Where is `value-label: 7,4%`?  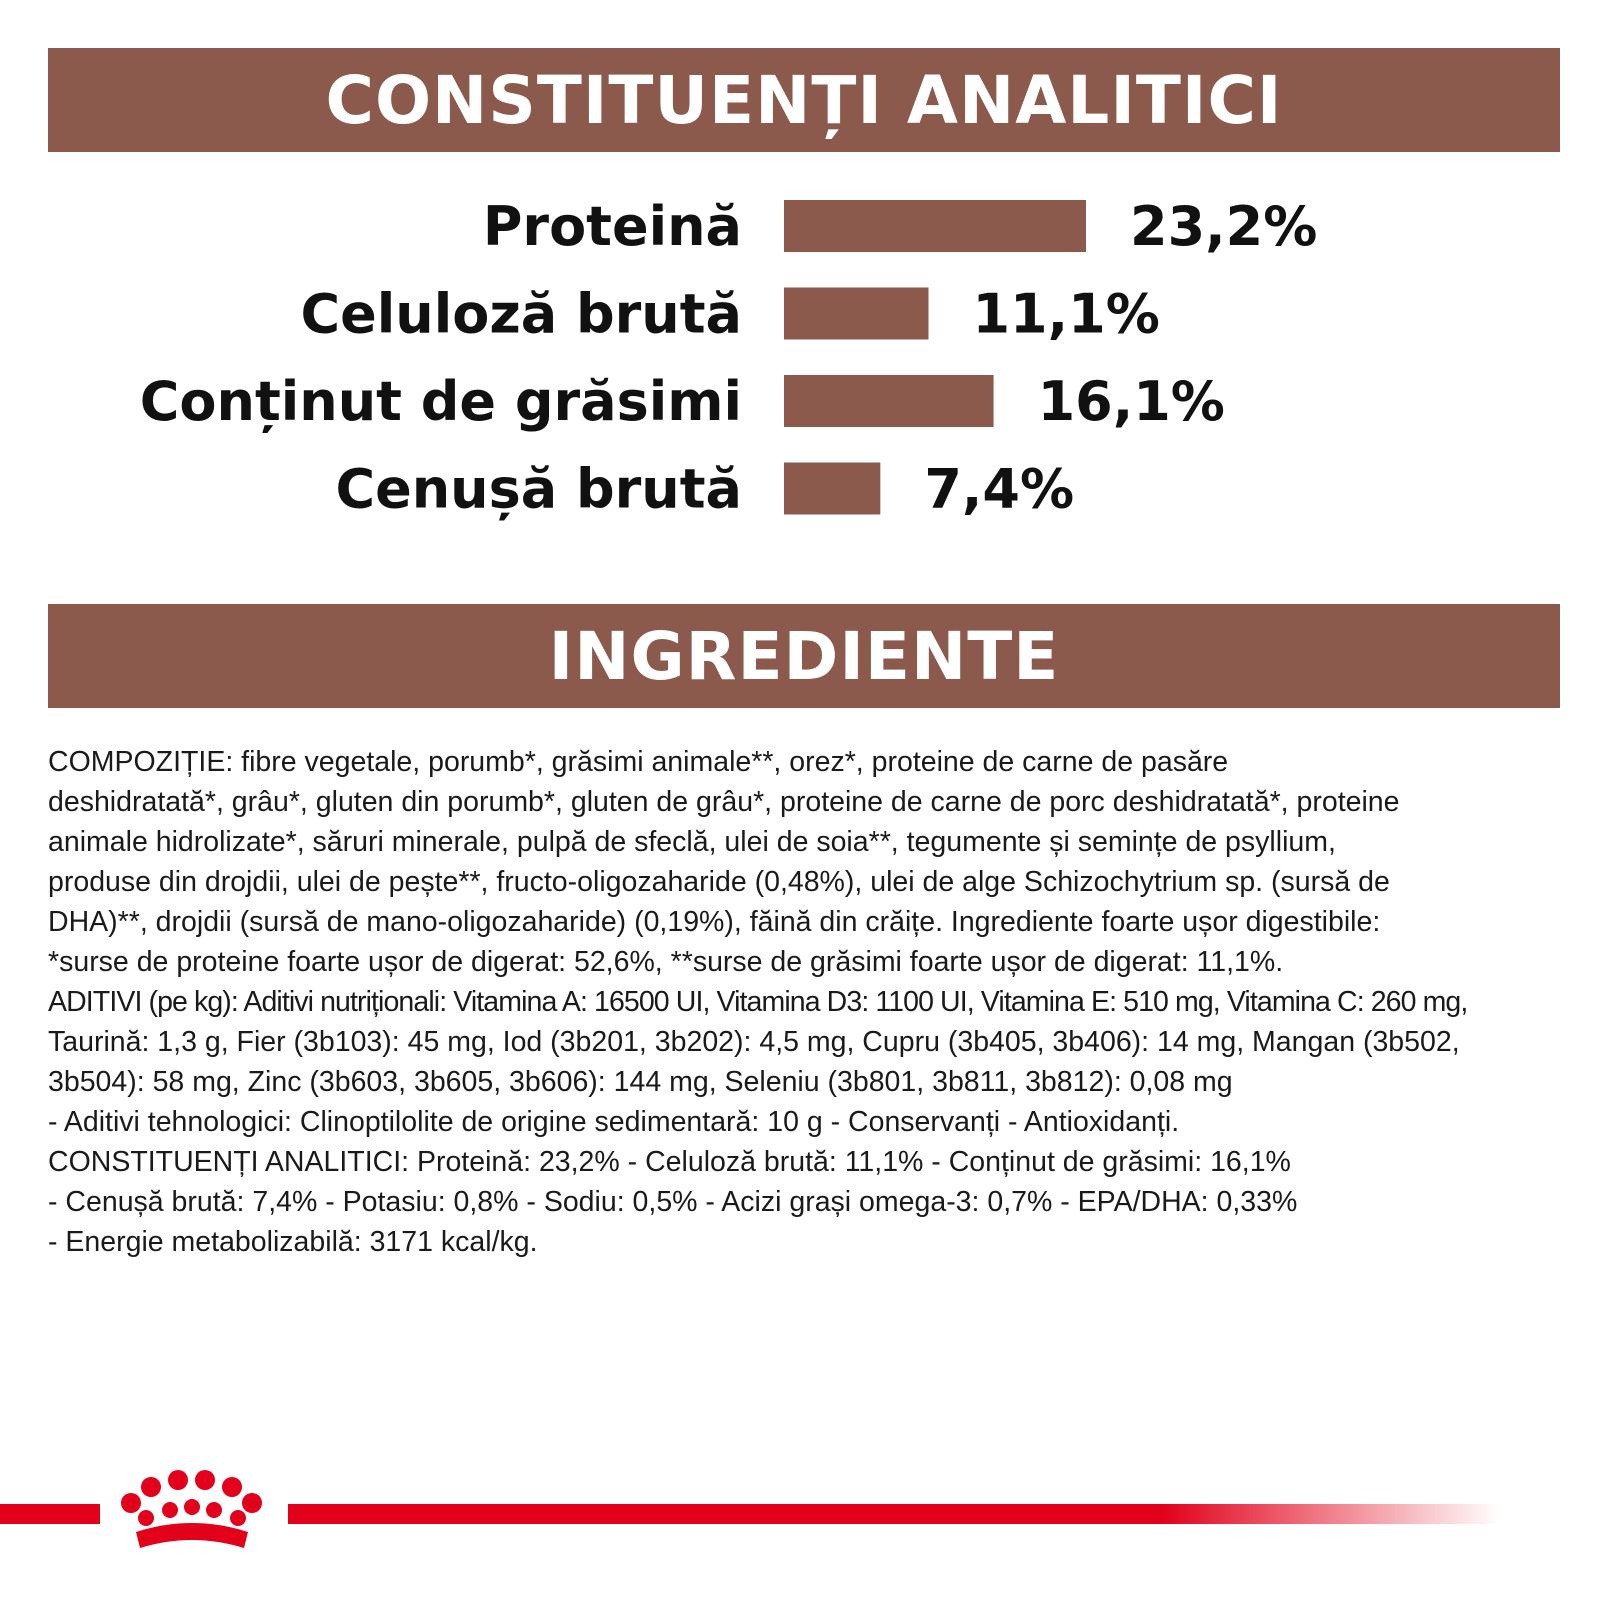 value-label: 7,4% is located at coordinates (999, 489).